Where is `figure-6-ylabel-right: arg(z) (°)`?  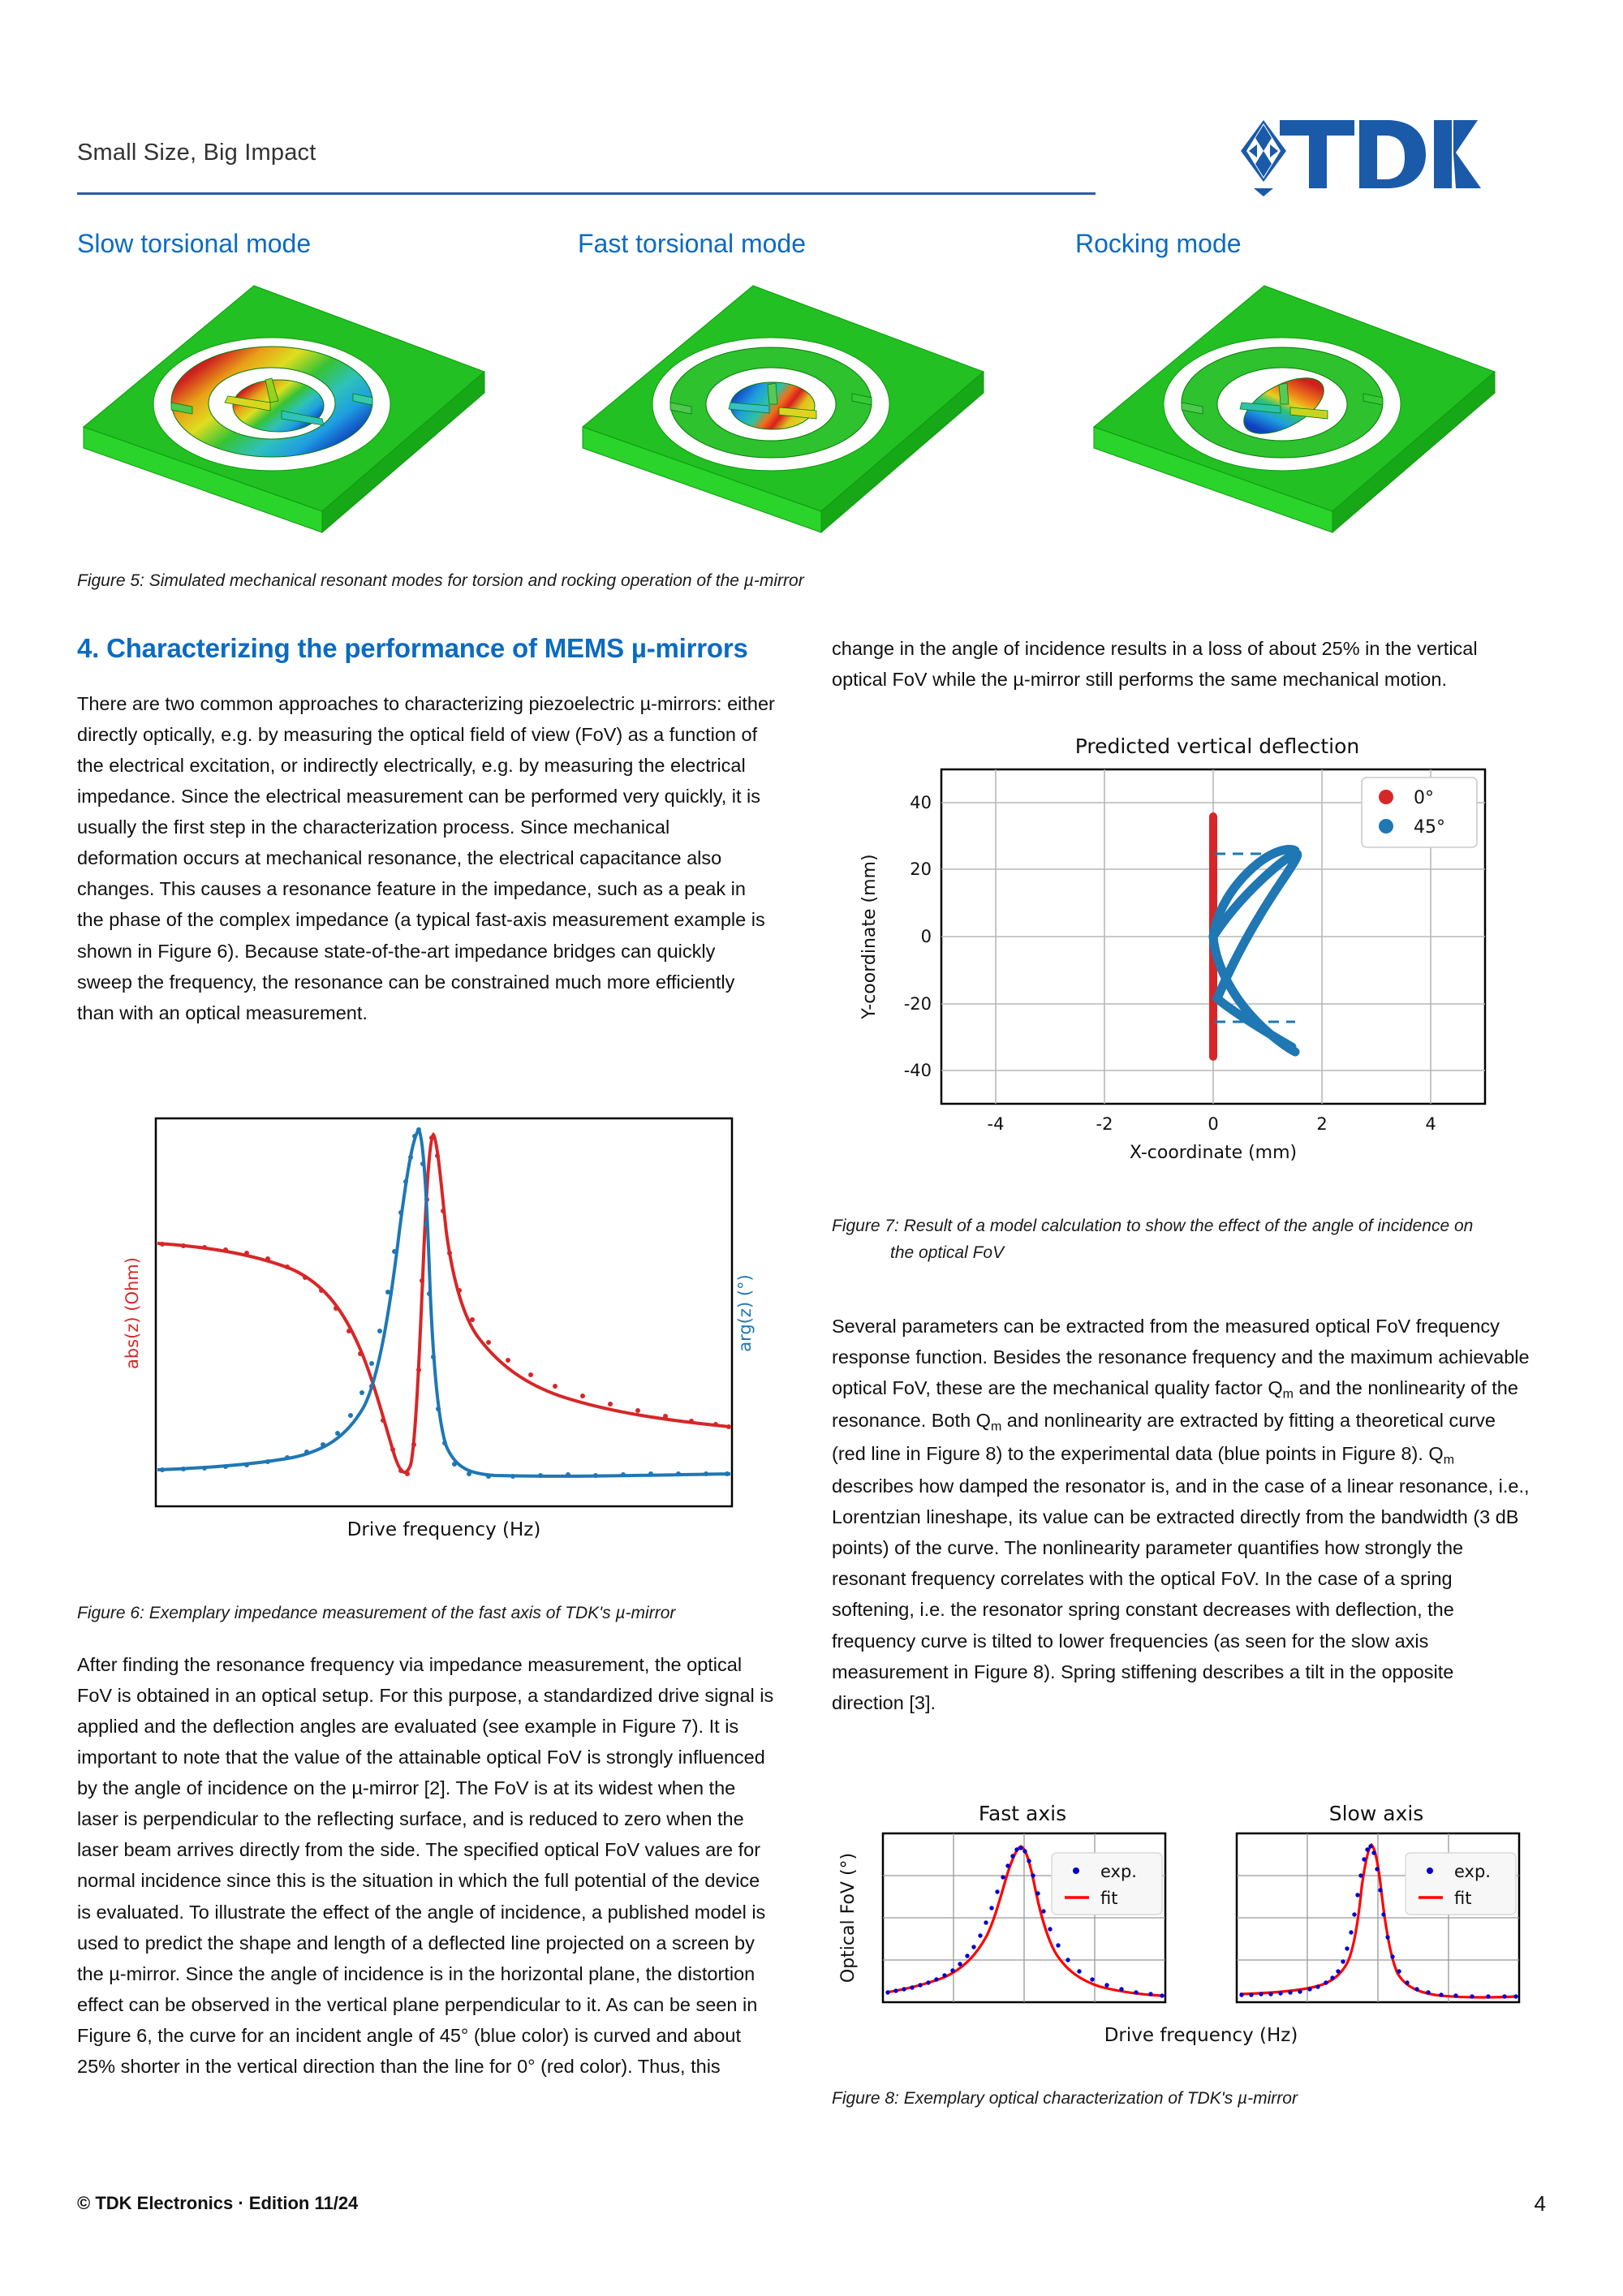
figure-6-ylabel-right: arg(z) (°) is located at coordinates (745, 1312).